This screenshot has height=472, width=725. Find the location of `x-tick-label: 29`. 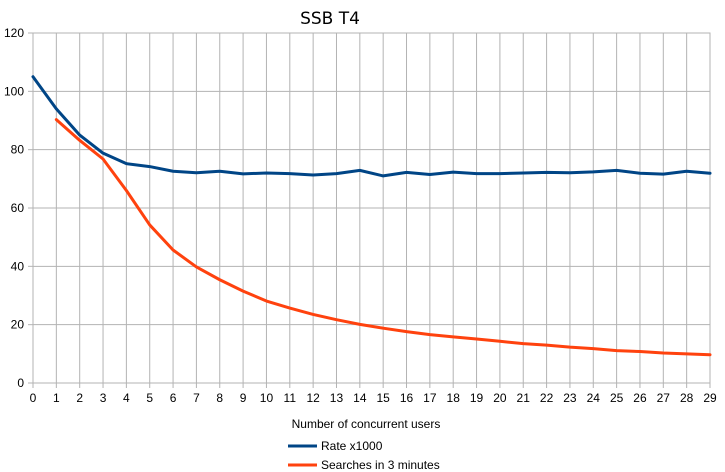

x-tick-label: 29 is located at coordinates (710, 398).